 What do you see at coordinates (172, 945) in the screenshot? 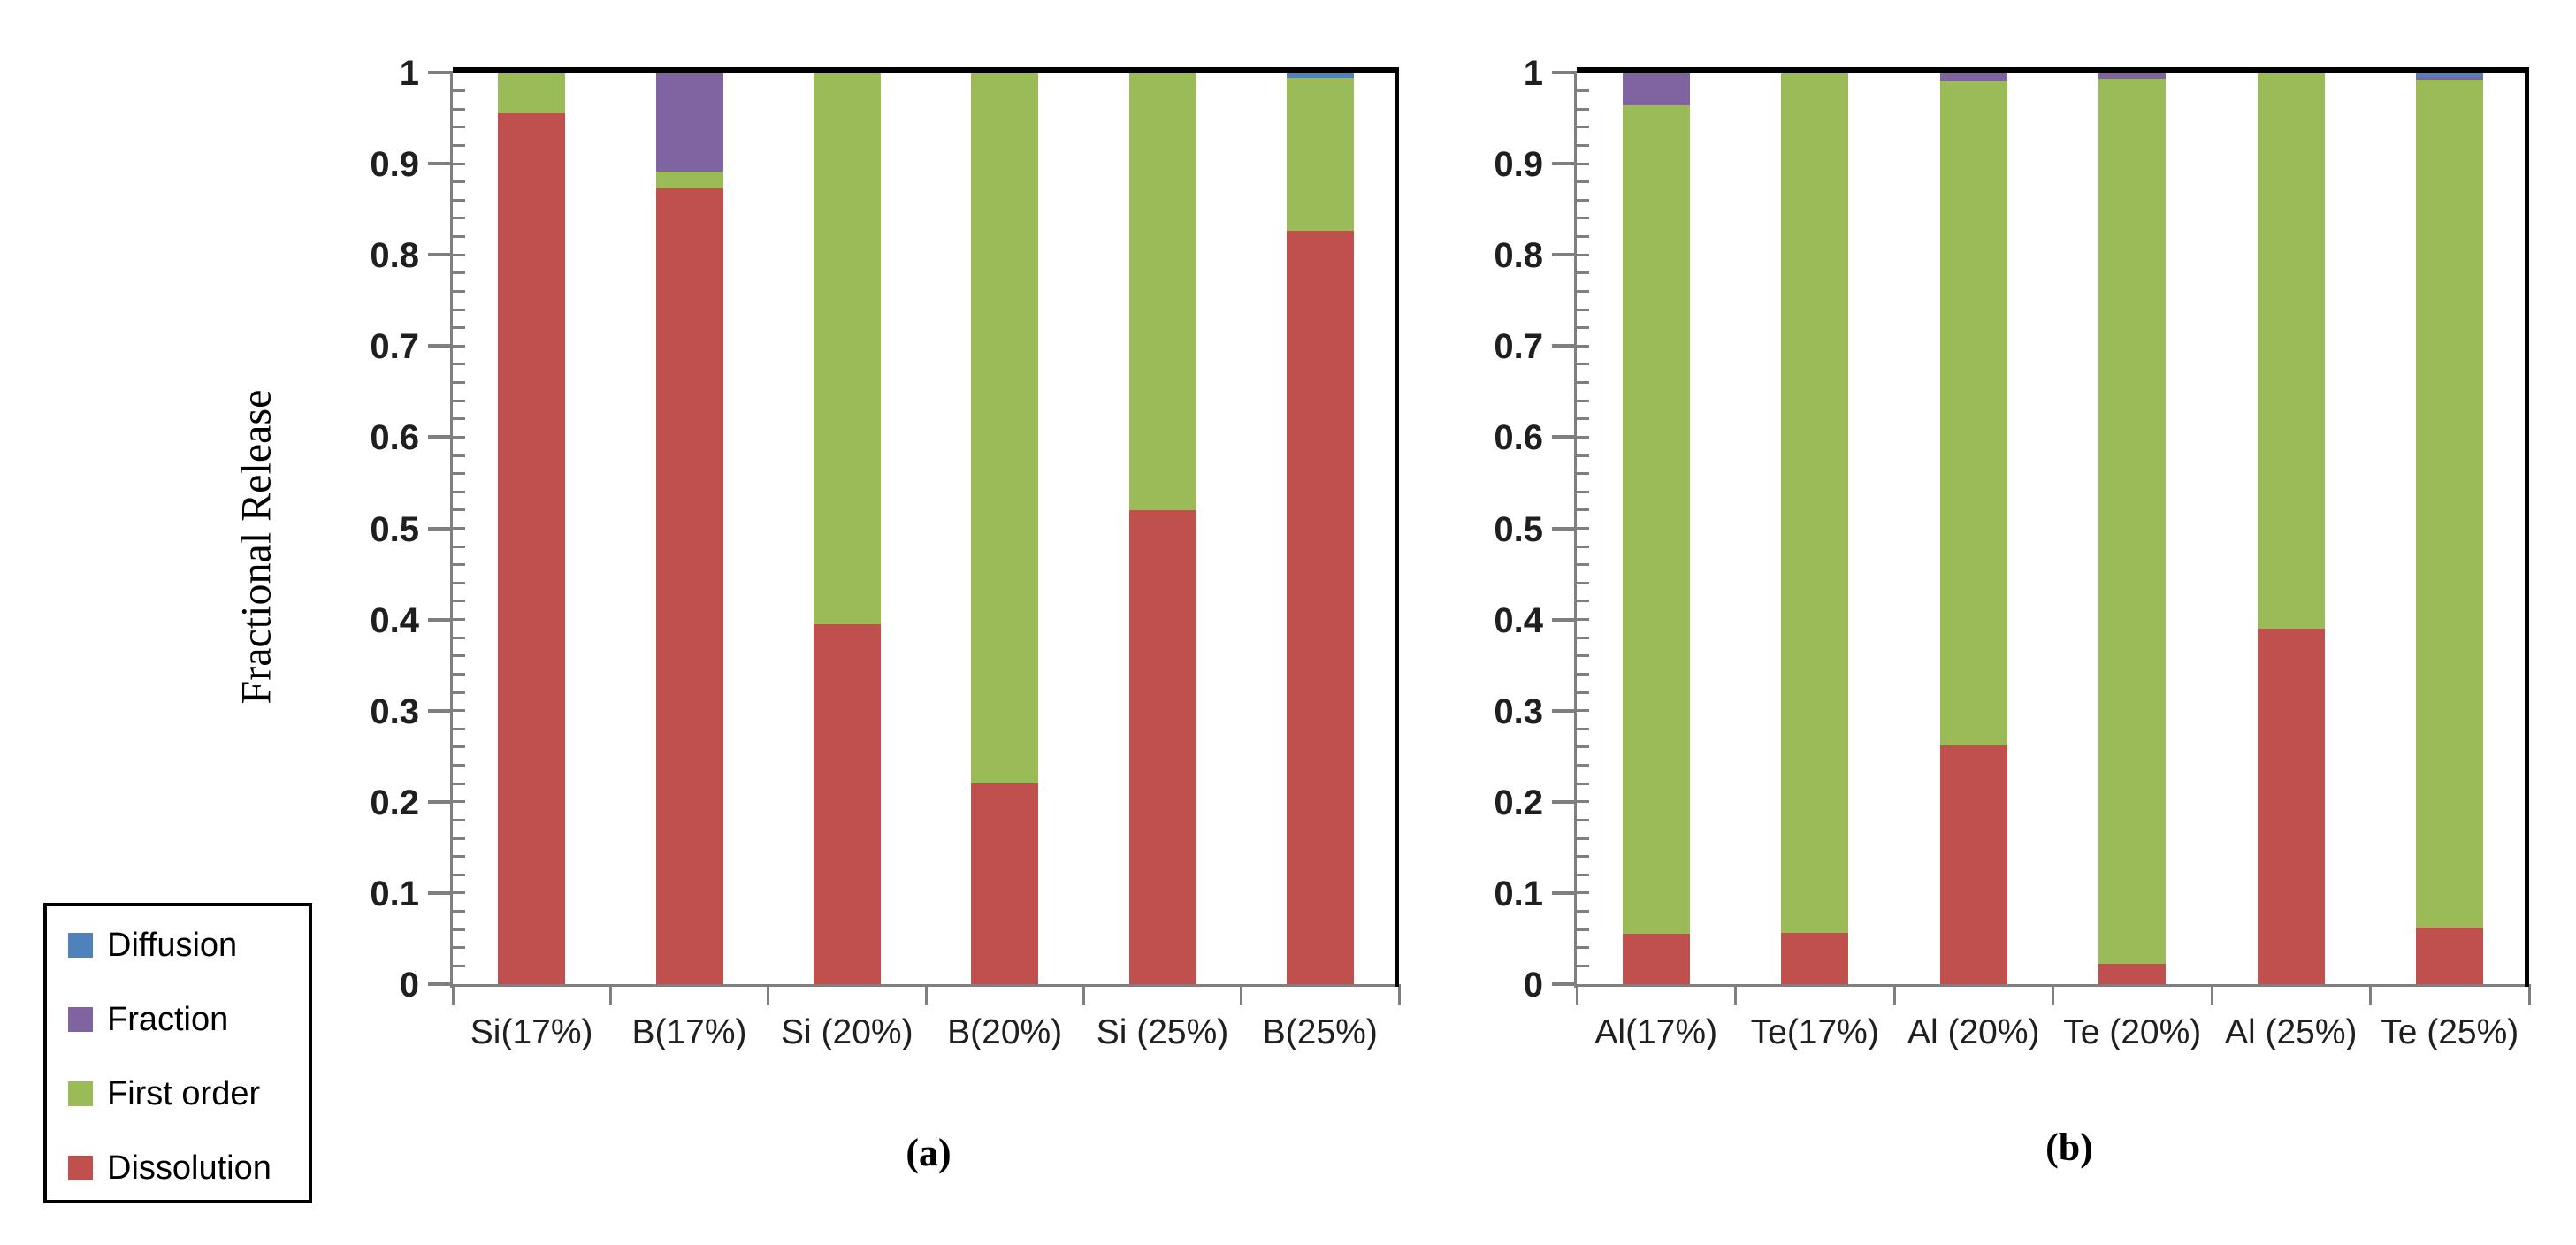
I see `legend-label: Diffusion` at bounding box center [172, 945].